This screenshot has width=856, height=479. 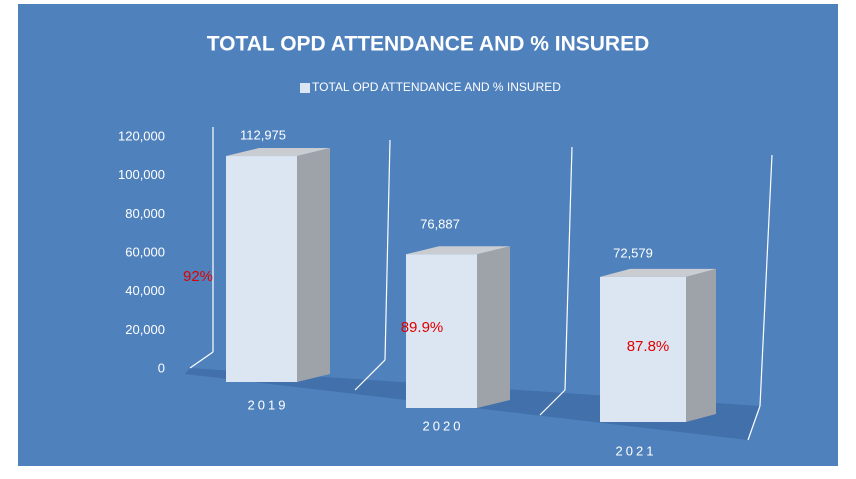 What do you see at coordinates (141, 135) in the screenshot?
I see `y-tick-label: 120,000` at bounding box center [141, 135].